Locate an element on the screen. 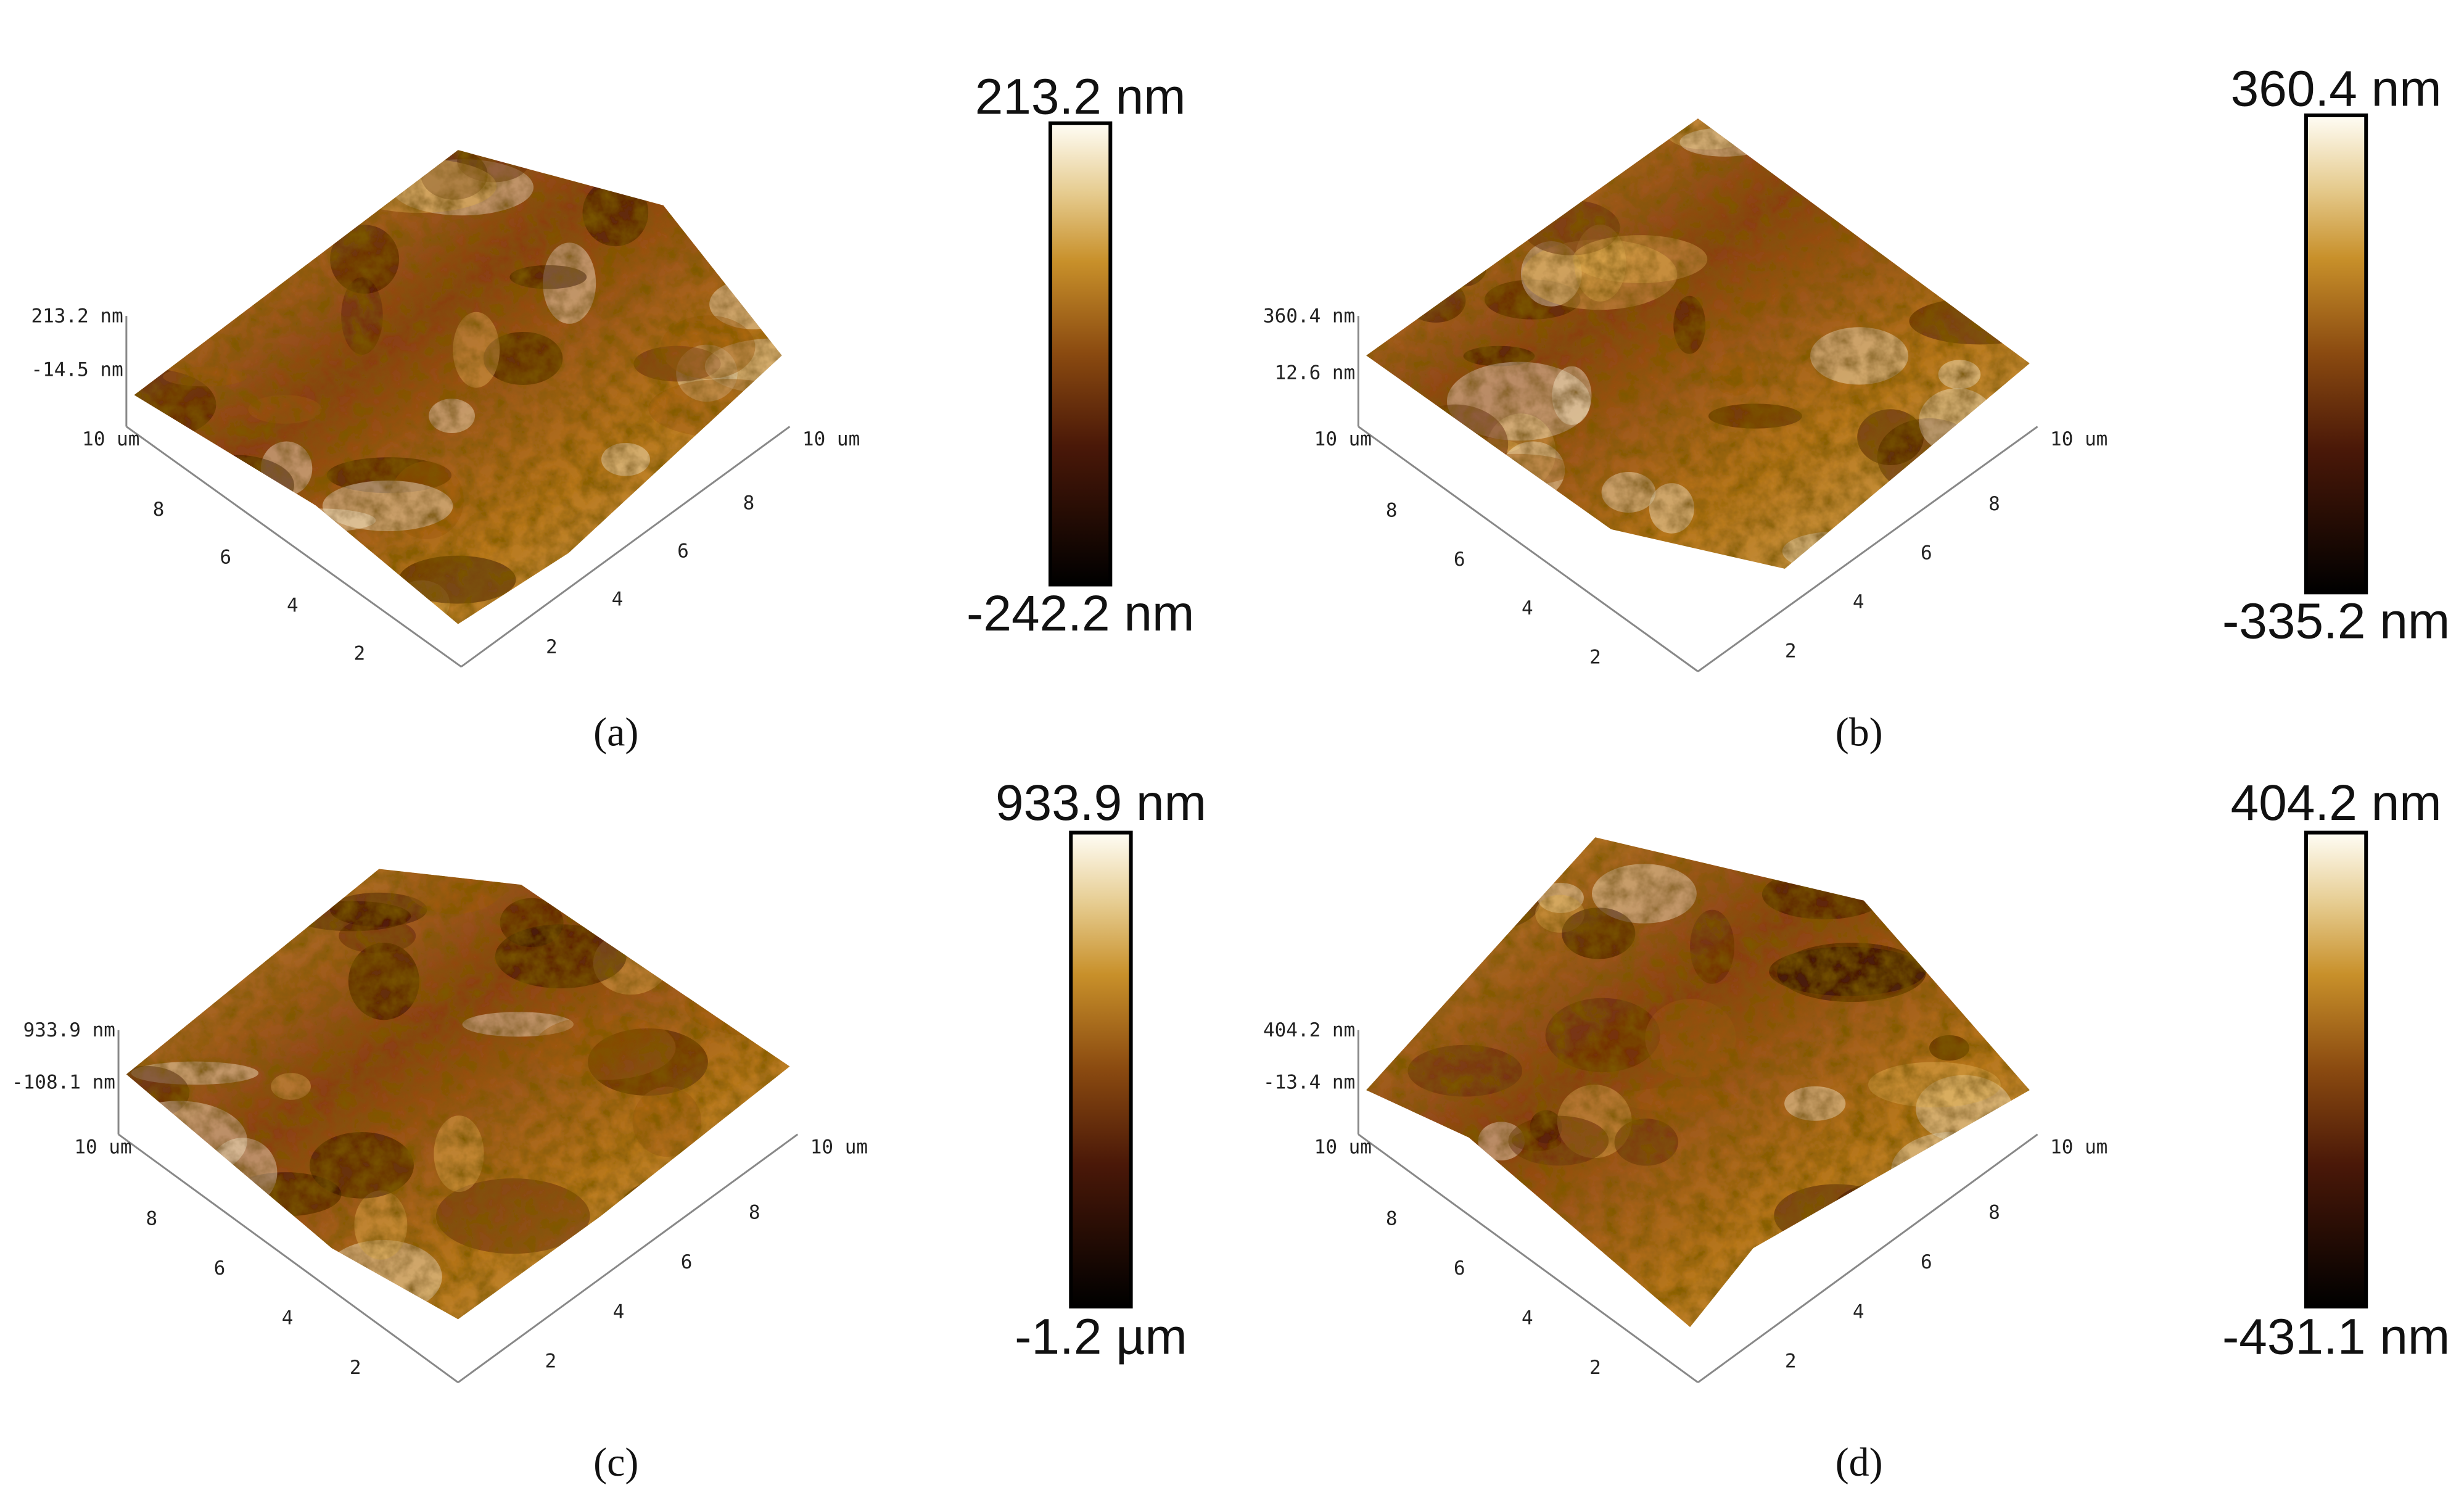 The image size is (2464, 1509). colorbar-max: 404.2 nm is located at coordinates (2336, 803).